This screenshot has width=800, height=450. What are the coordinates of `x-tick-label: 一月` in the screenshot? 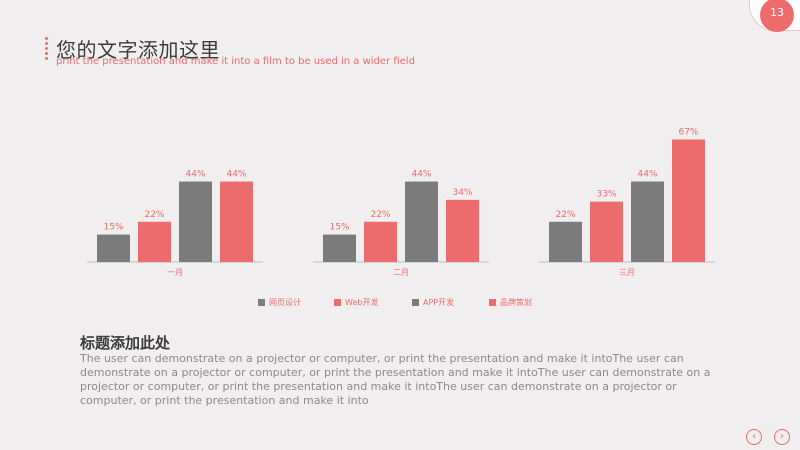 It's located at (175, 272).